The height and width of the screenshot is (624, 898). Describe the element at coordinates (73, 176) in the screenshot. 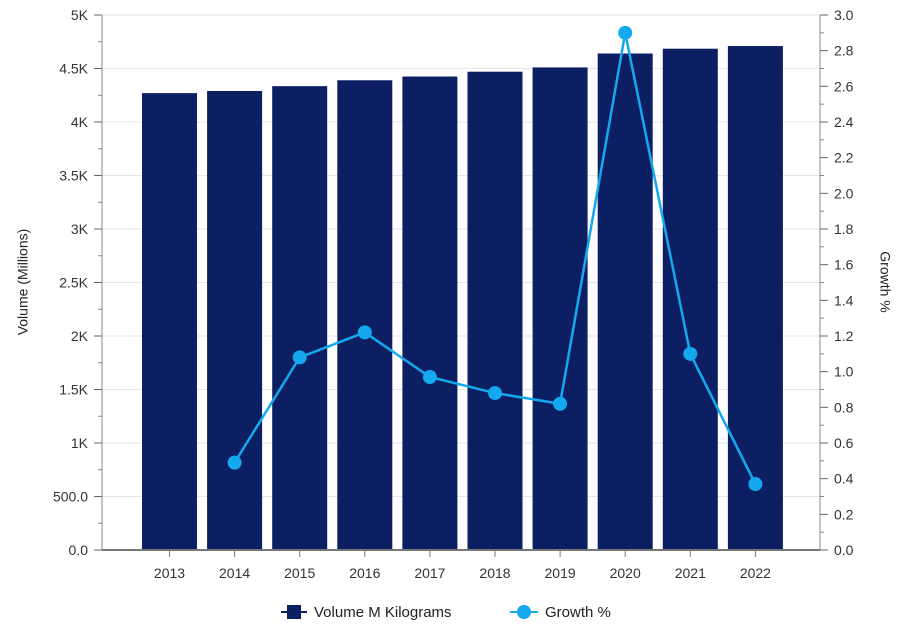

I see `y-tick-label: 3.5K` at that location.